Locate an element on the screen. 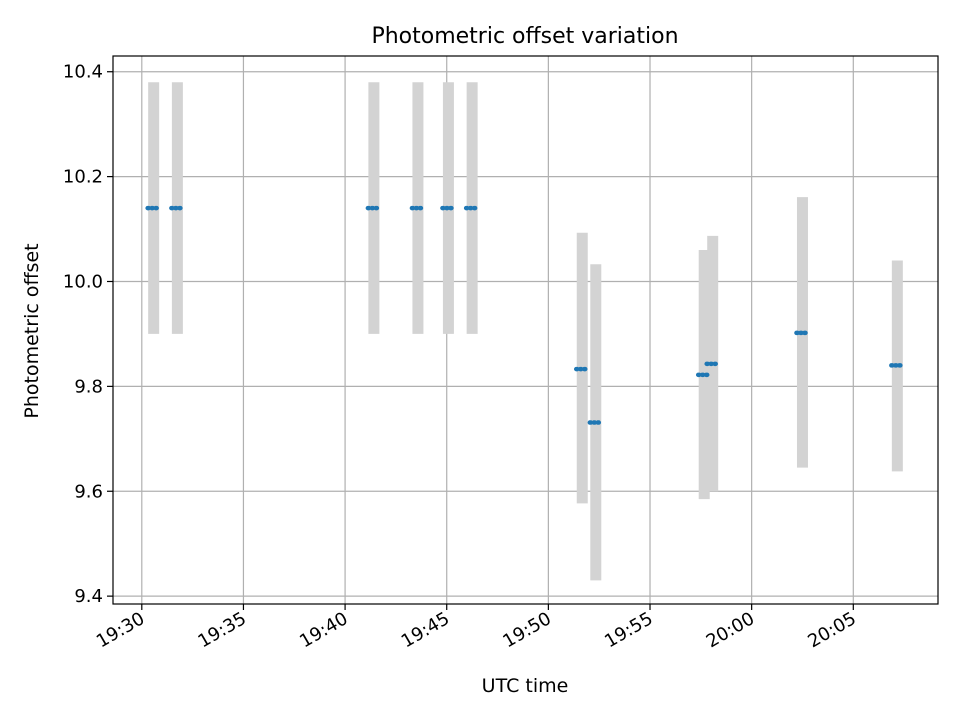  y-axis-label: Photometric offset is located at coordinates (32, 330).